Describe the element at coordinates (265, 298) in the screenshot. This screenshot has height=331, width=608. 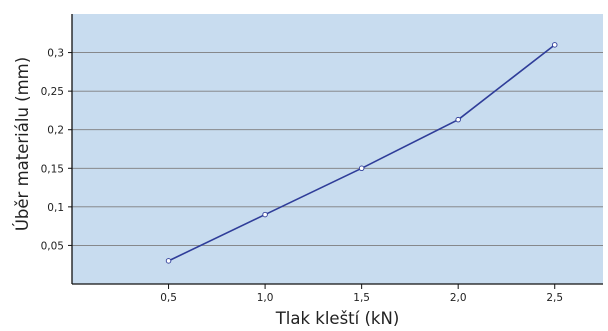
I see `x-tick-label: 1,0` at that location.